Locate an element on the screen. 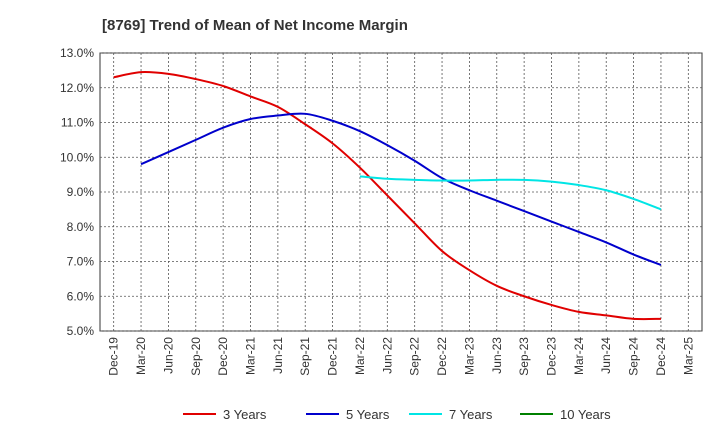  series-line-7-years is located at coordinates (510, 193).